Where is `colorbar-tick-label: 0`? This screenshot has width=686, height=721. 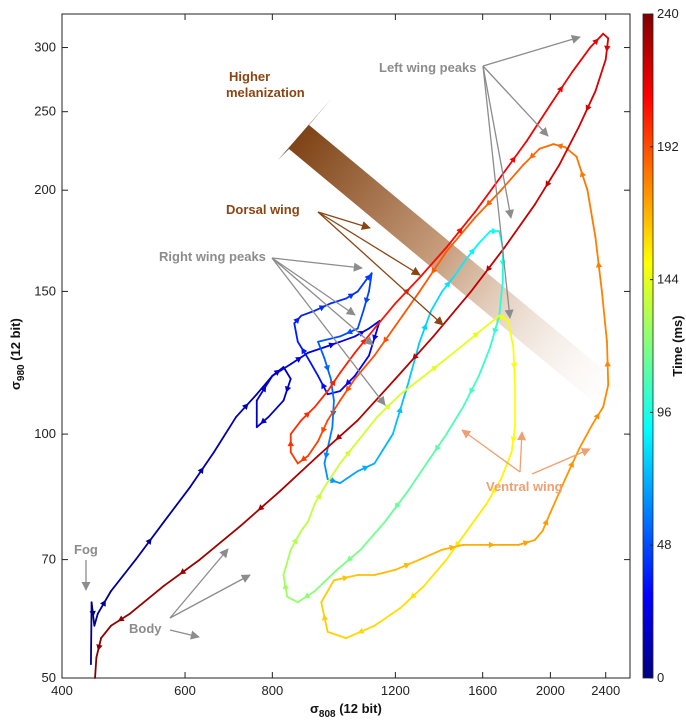 colorbar-tick-label: 0 is located at coordinates (660, 677).